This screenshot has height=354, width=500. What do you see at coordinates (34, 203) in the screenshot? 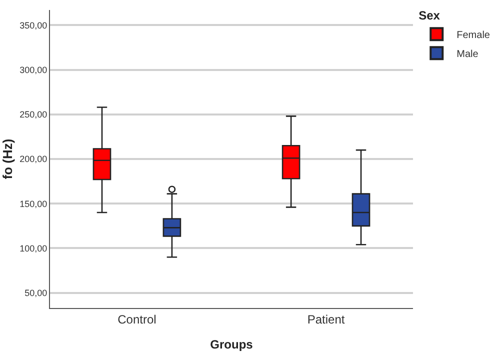
I see `y-tick-label: 150,00` at bounding box center [34, 203].